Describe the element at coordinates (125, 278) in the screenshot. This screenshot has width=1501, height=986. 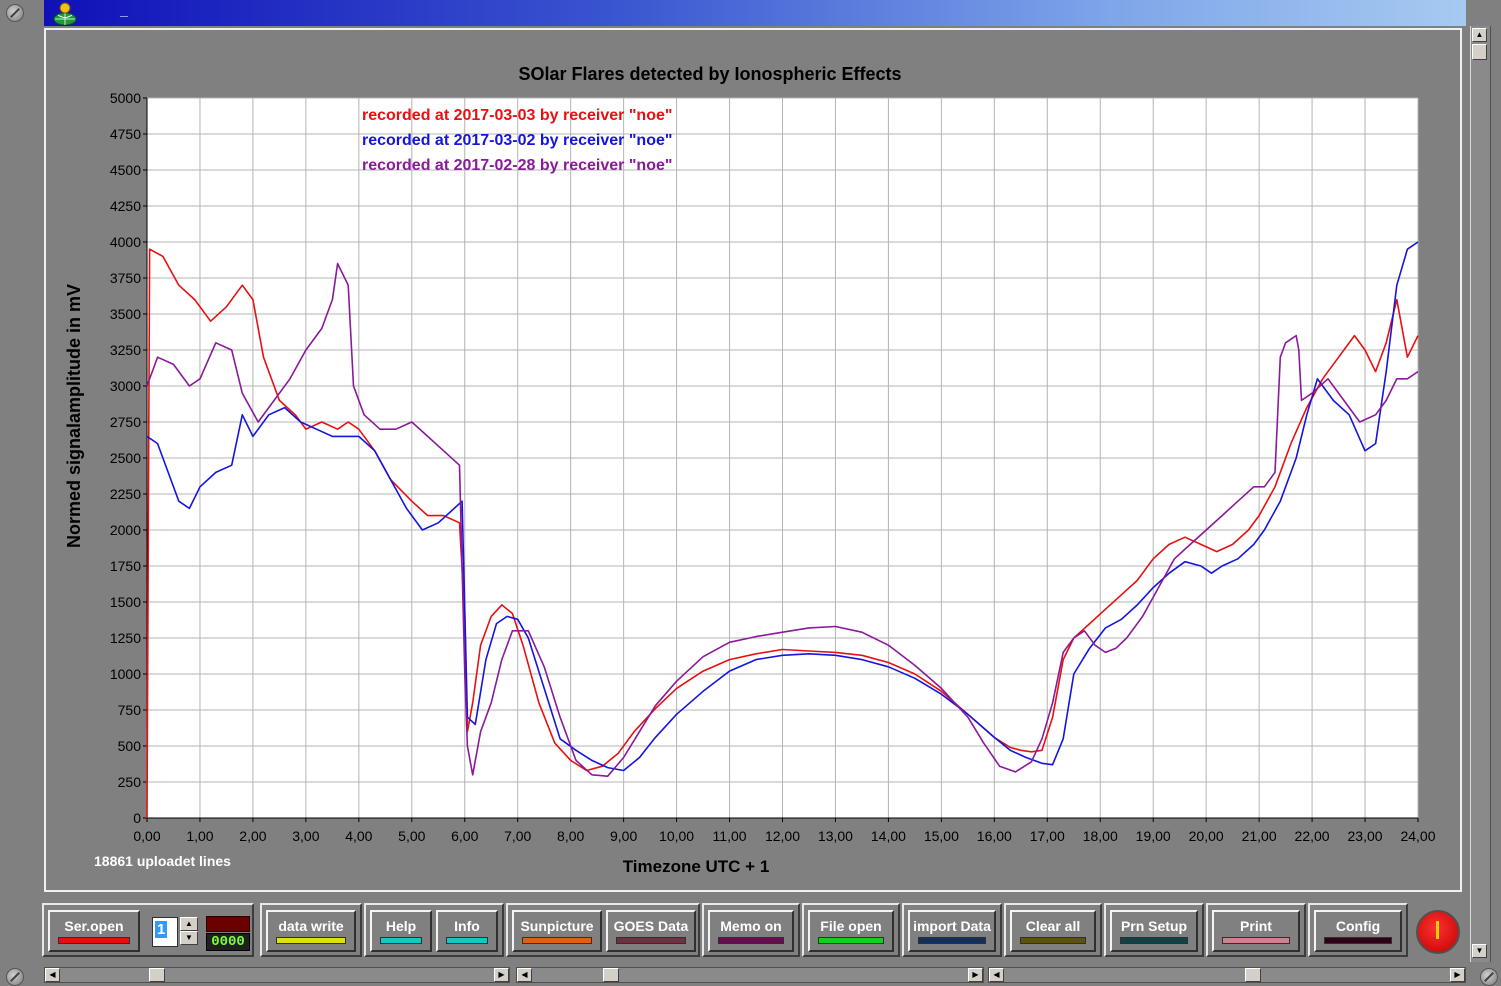
I see `y-tick-label: 3750` at that location.